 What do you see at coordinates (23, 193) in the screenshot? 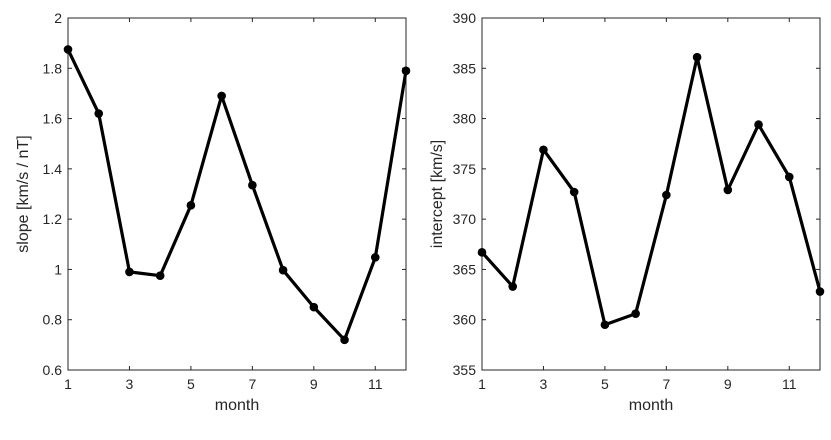
I see `slope-y-axis-label: slope [km/s / nT]` at bounding box center [23, 193].